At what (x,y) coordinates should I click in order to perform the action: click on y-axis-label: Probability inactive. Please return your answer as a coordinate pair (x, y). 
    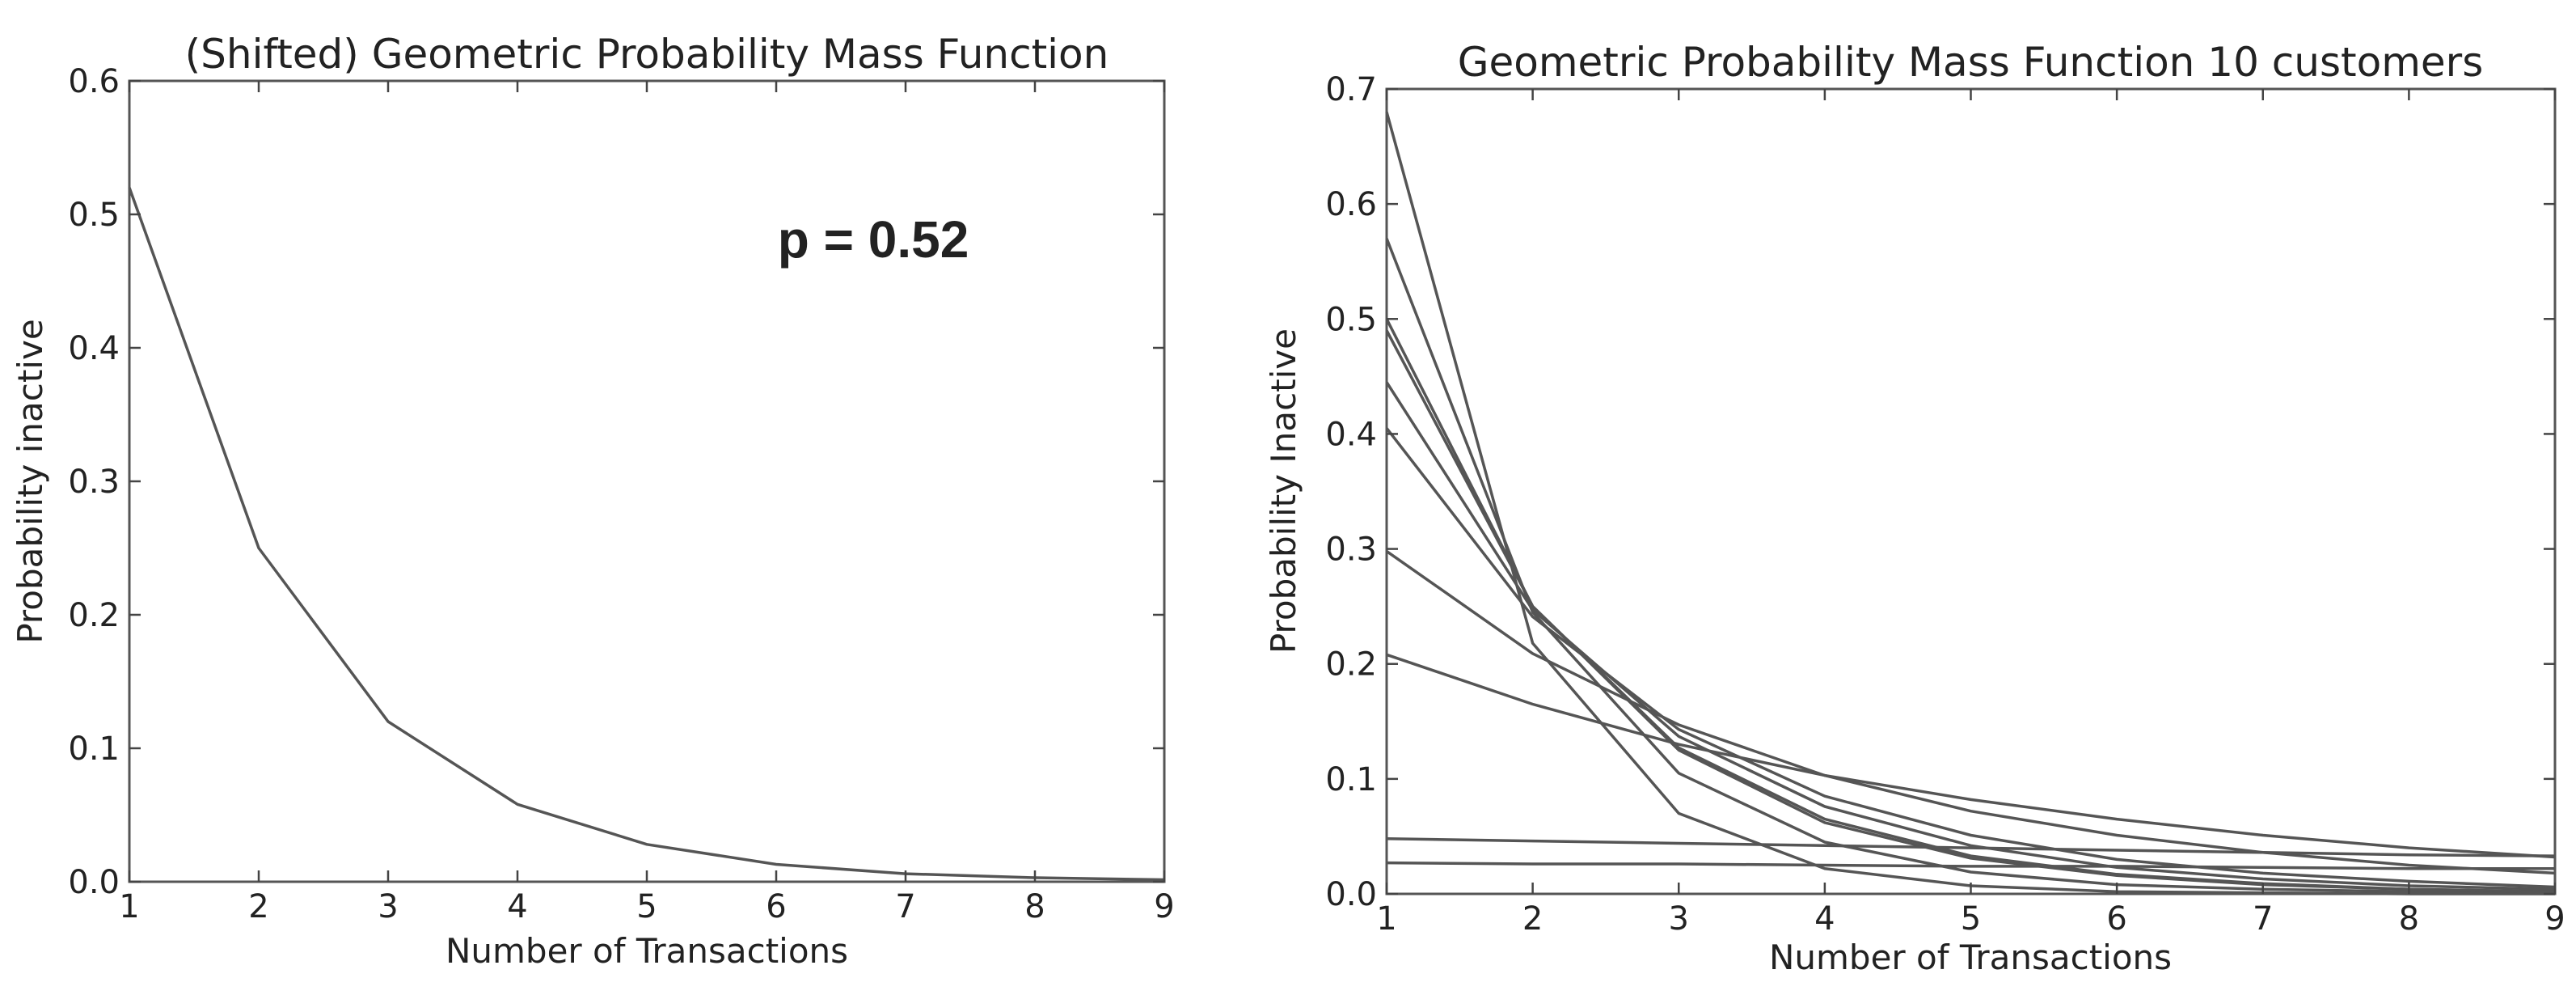
    Looking at the image, I should click on (30, 481).